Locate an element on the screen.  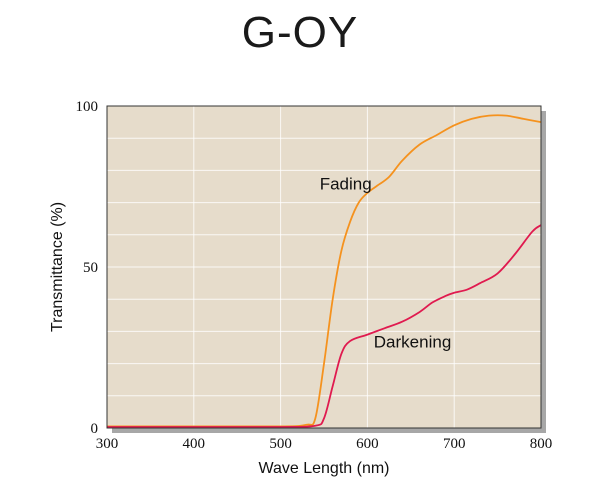
annotation-fading: Fading is located at coordinates (346, 184).